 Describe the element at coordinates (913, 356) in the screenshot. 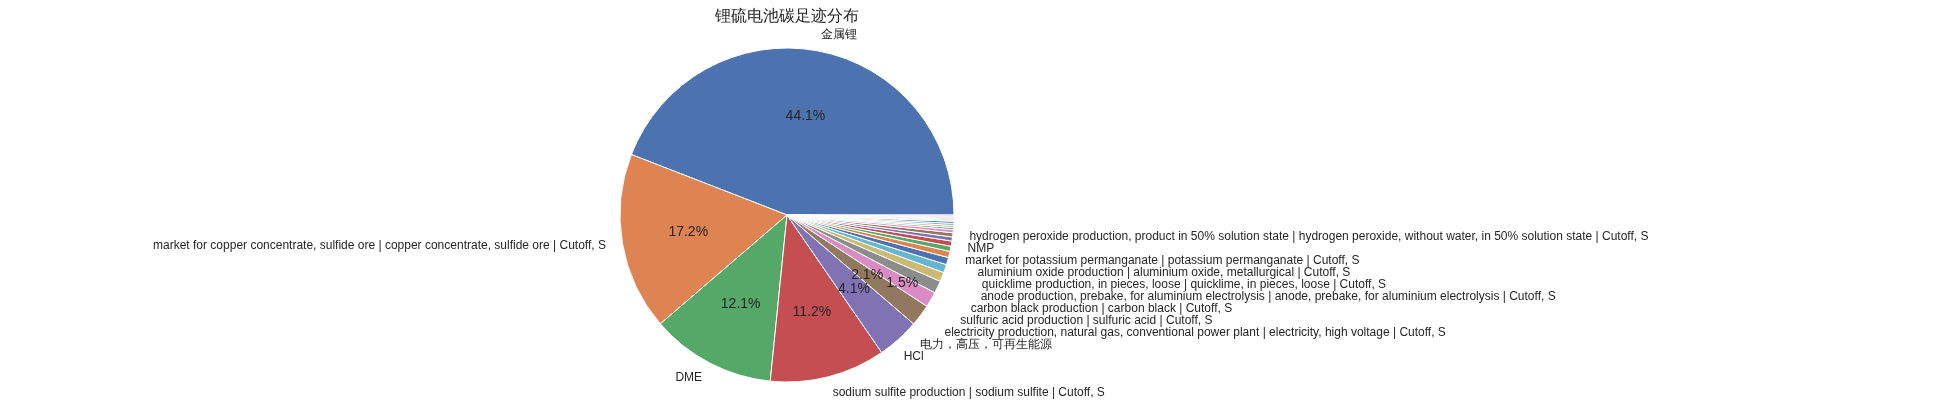

I see `slice-label: HCl` at that location.